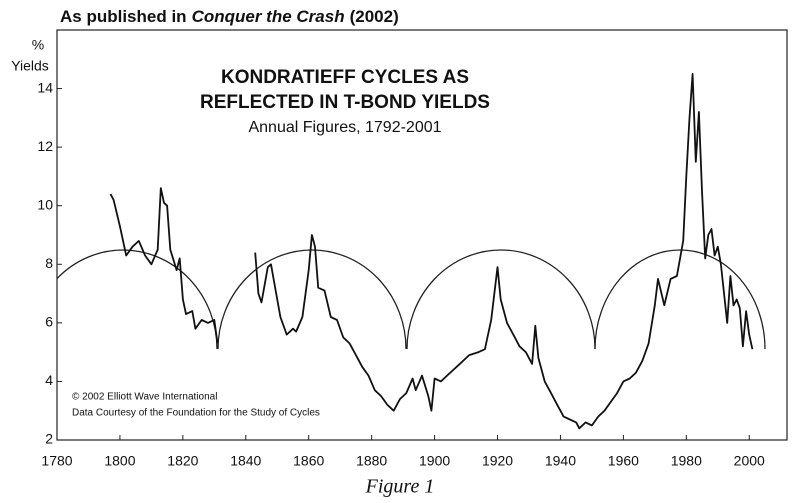 The width and height of the screenshot is (800, 503). What do you see at coordinates (49, 263) in the screenshot?
I see `y-tick-label: 8` at bounding box center [49, 263].